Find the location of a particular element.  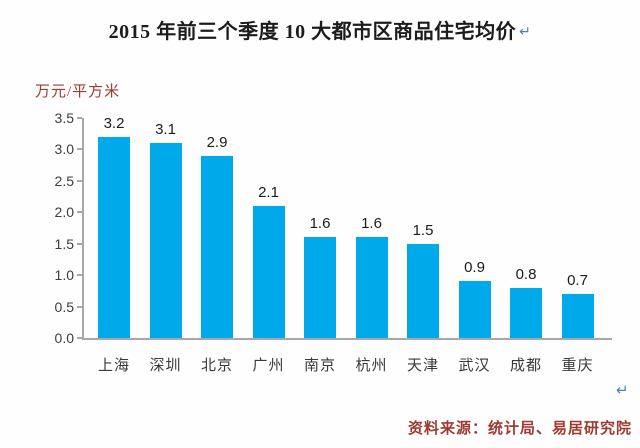

x-axis-category-label: 重庆 is located at coordinates (577, 366).